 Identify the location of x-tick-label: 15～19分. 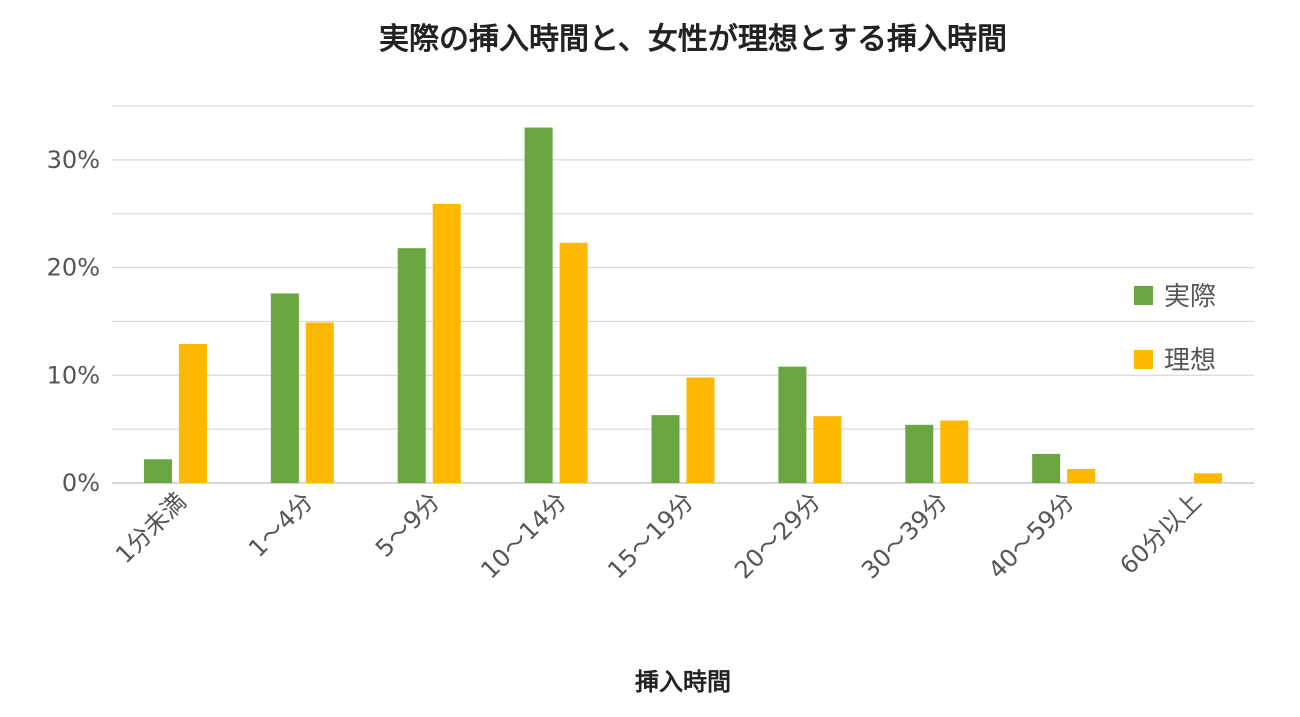
(650, 535).